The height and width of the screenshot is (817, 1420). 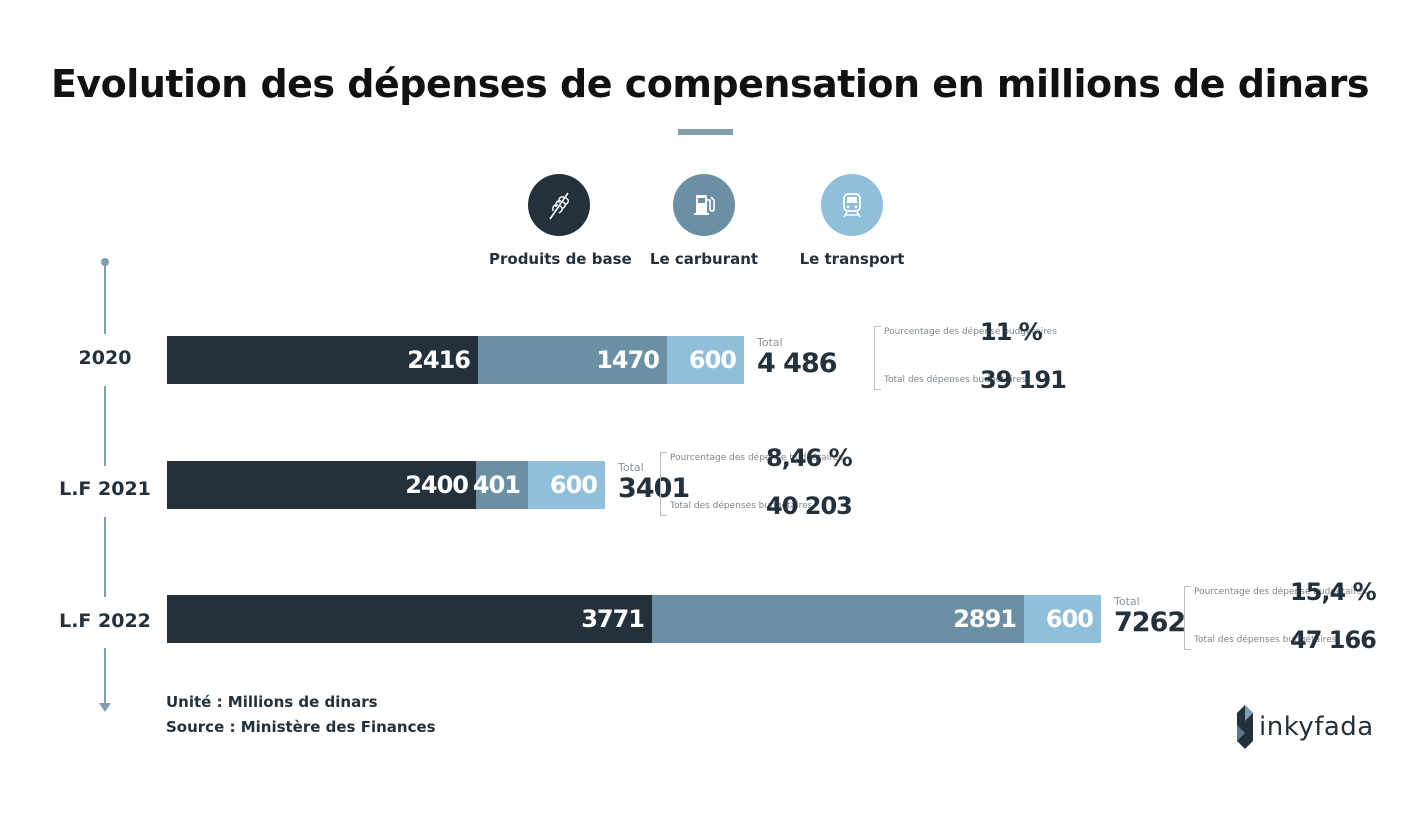 I want to click on bar-value-label: 401, so click(x=496, y=485).